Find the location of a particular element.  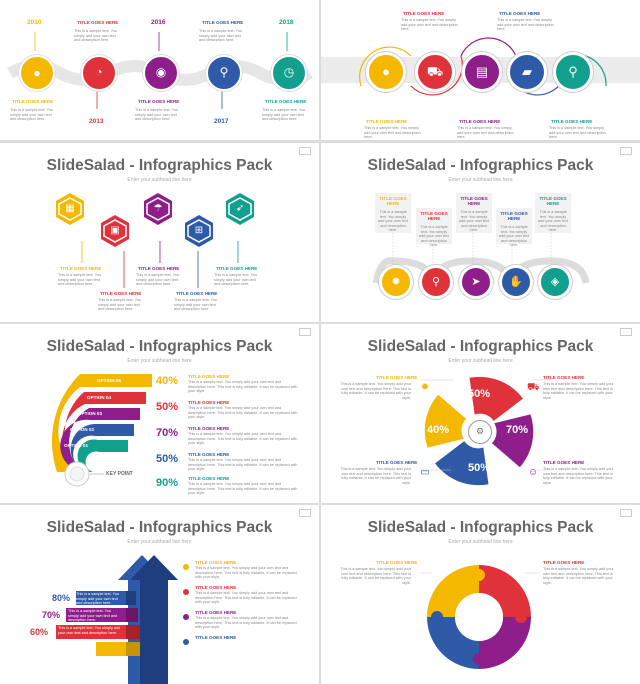

segment-value: 70% is located at coordinates (517, 430).